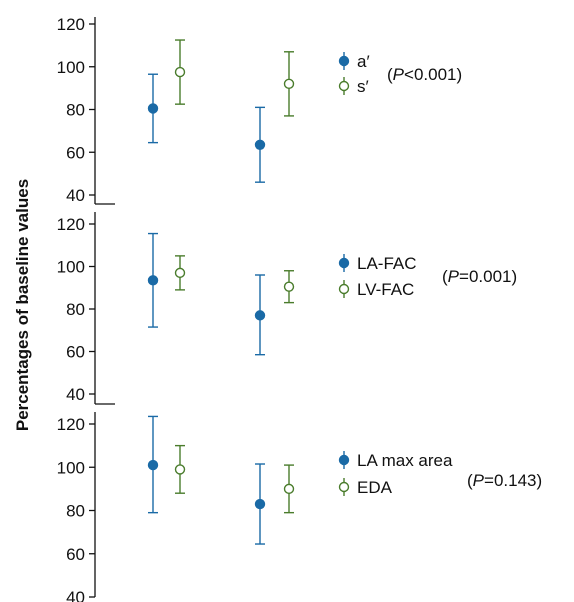  Describe the element at coordinates (22, 305) in the screenshot. I see `y-axis-label: Percentages of baseline values` at that location.